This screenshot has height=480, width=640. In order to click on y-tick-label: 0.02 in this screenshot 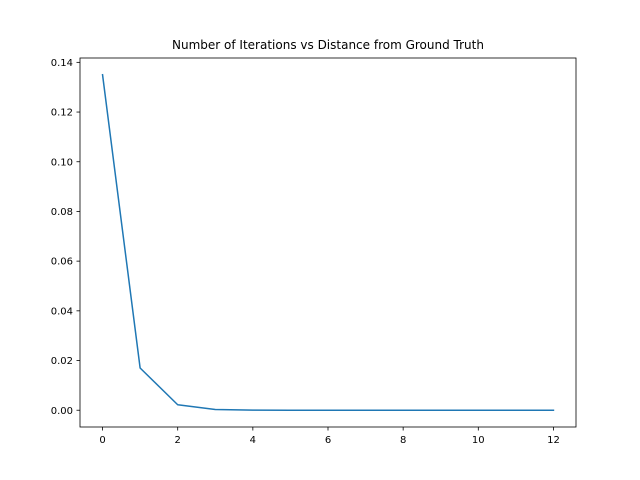, I will do `click(62, 361)`.